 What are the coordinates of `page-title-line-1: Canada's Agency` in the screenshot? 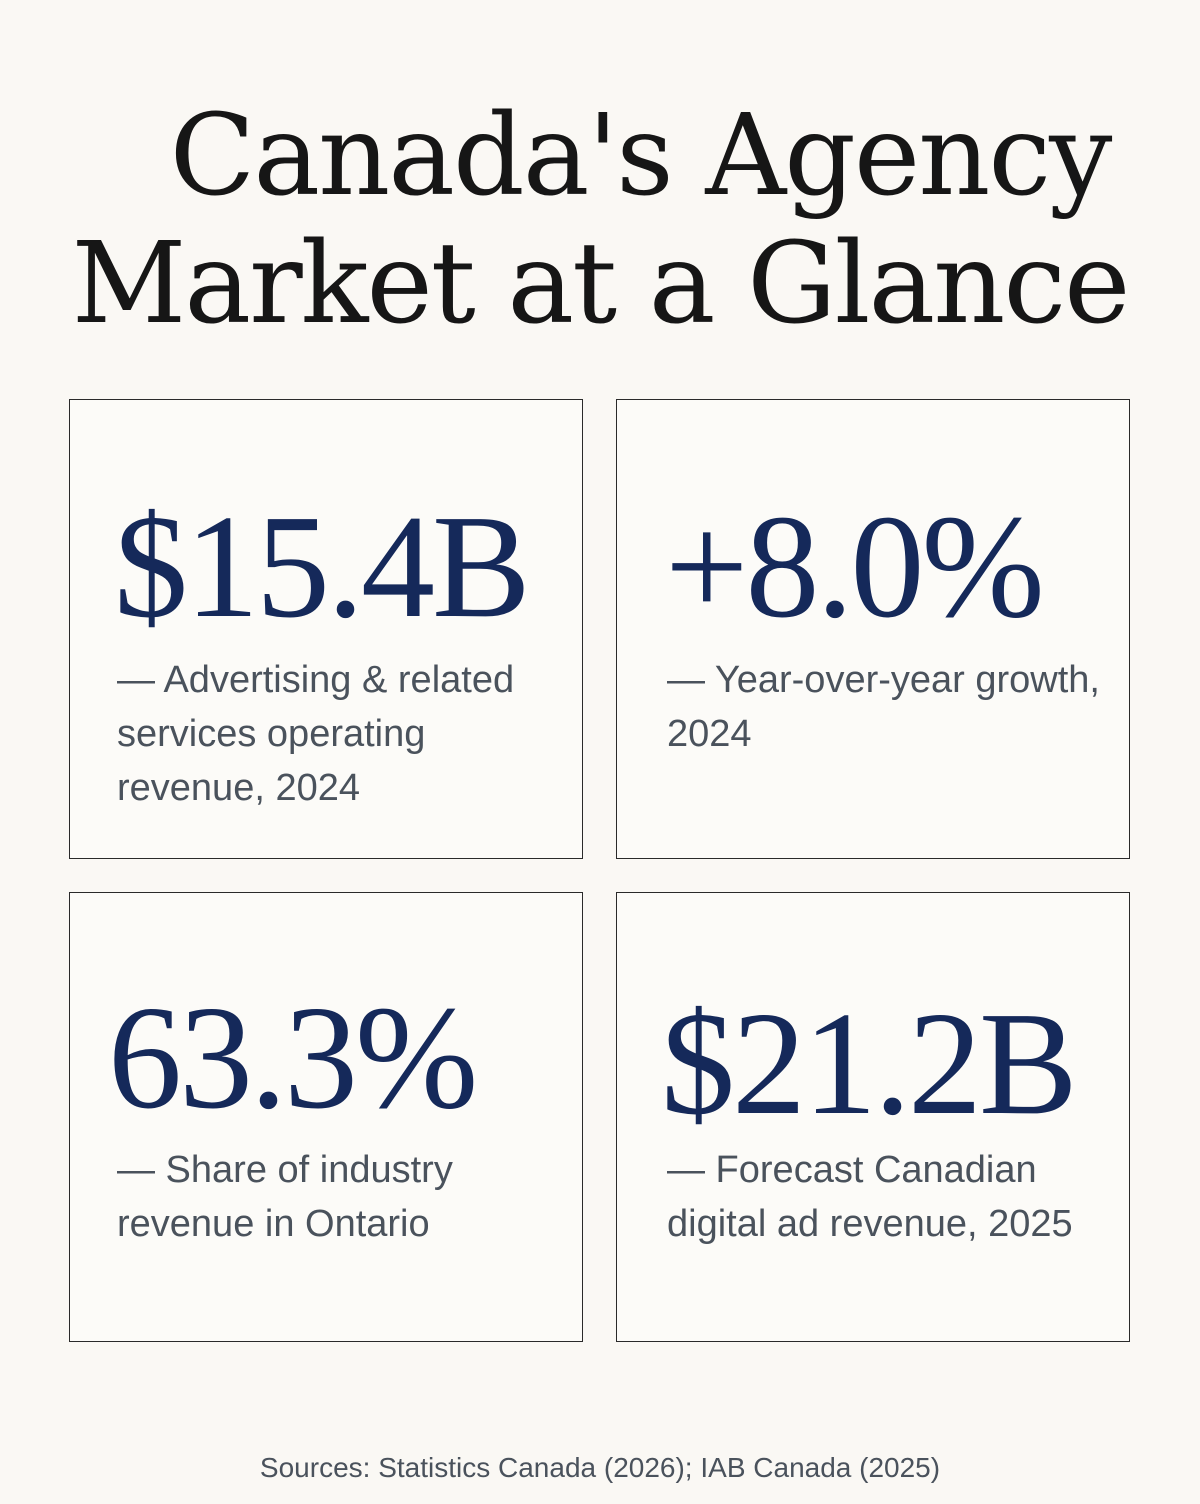 It's located at (641, 156).